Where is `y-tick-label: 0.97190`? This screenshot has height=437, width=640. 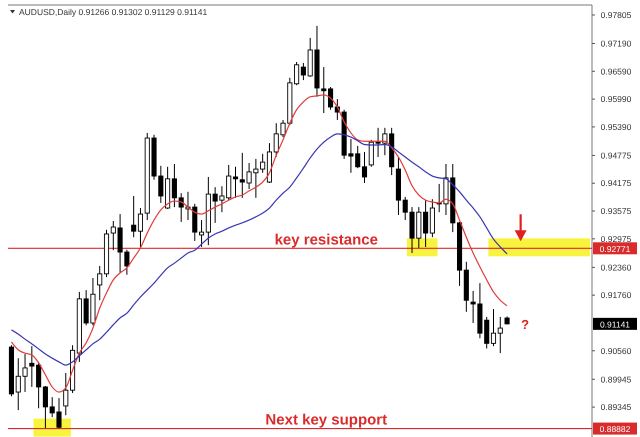
y-tick-label: 0.97190 is located at coordinates (616, 43).